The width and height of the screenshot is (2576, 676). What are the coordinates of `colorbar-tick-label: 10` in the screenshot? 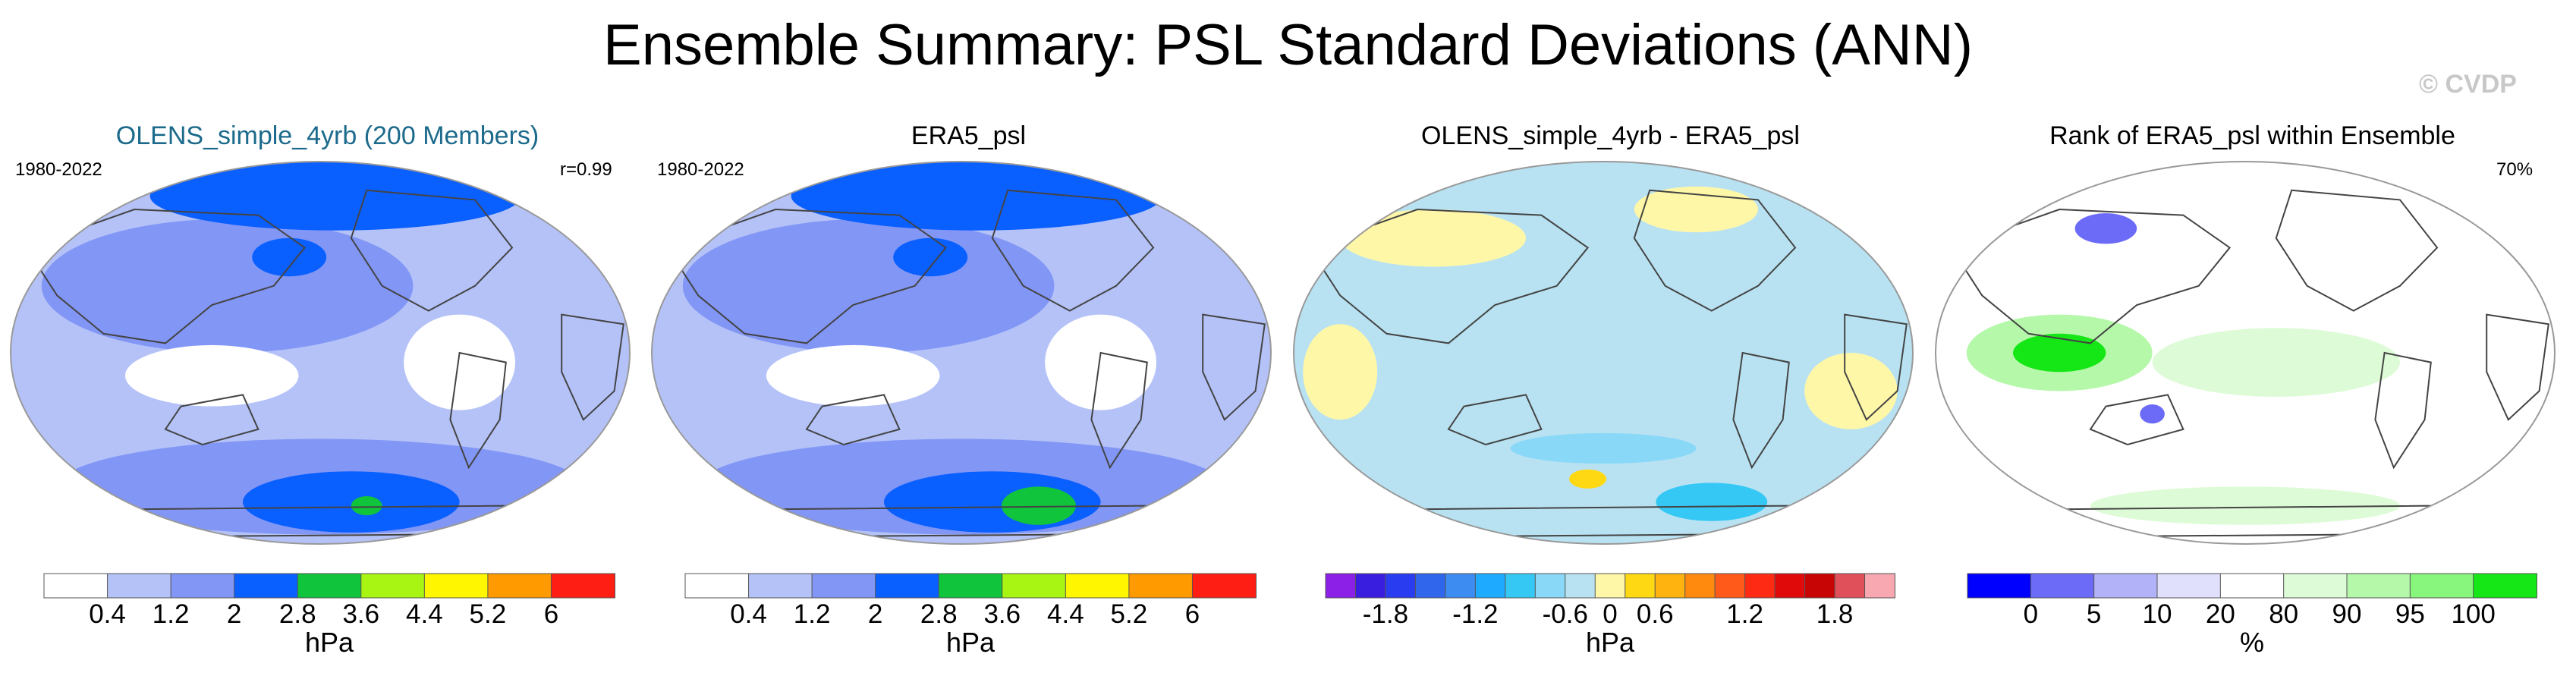 It's located at (2157, 614).